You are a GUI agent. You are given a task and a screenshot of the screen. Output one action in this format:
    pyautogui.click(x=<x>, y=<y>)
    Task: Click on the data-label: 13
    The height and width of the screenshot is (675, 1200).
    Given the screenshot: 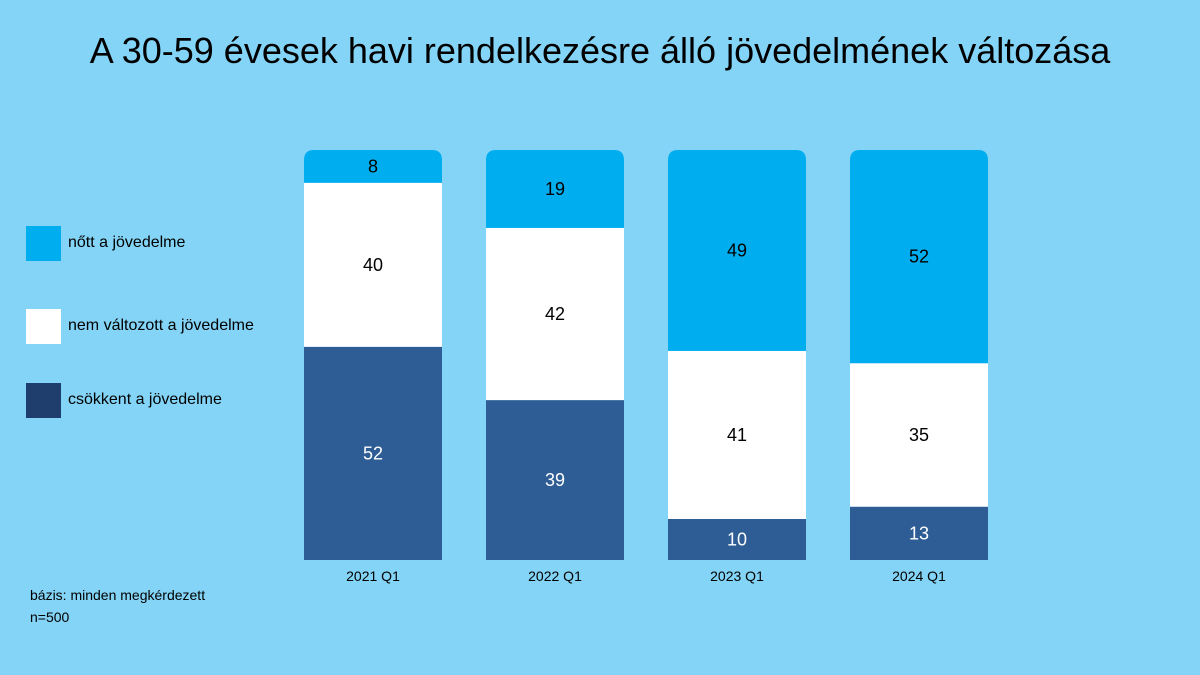 What is the action you would take?
    pyautogui.click(x=919, y=533)
    